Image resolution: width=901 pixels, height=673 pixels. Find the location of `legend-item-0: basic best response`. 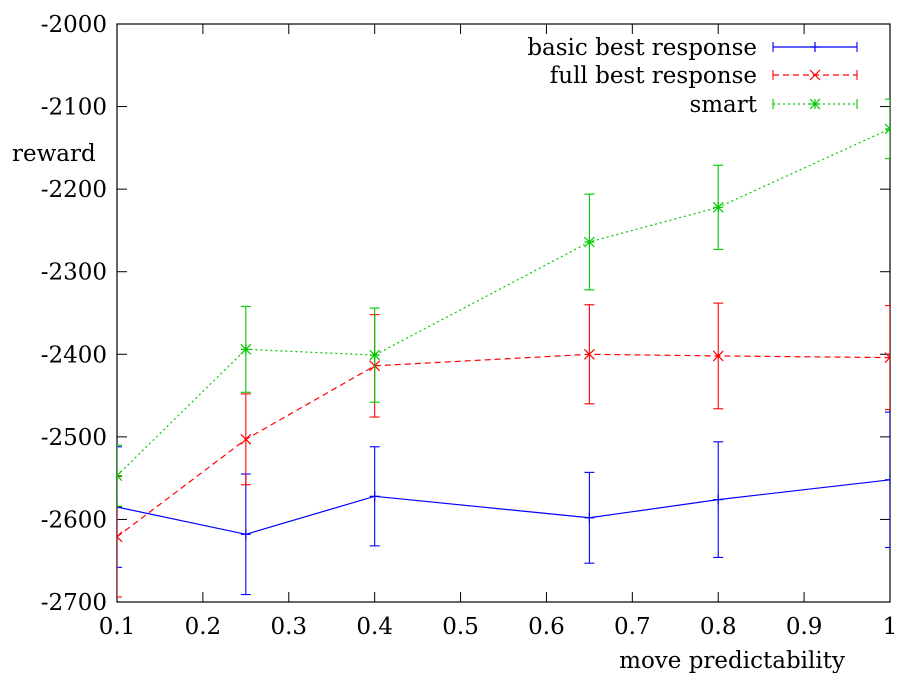

legend-item-0: basic best response is located at coordinates (692, 48).